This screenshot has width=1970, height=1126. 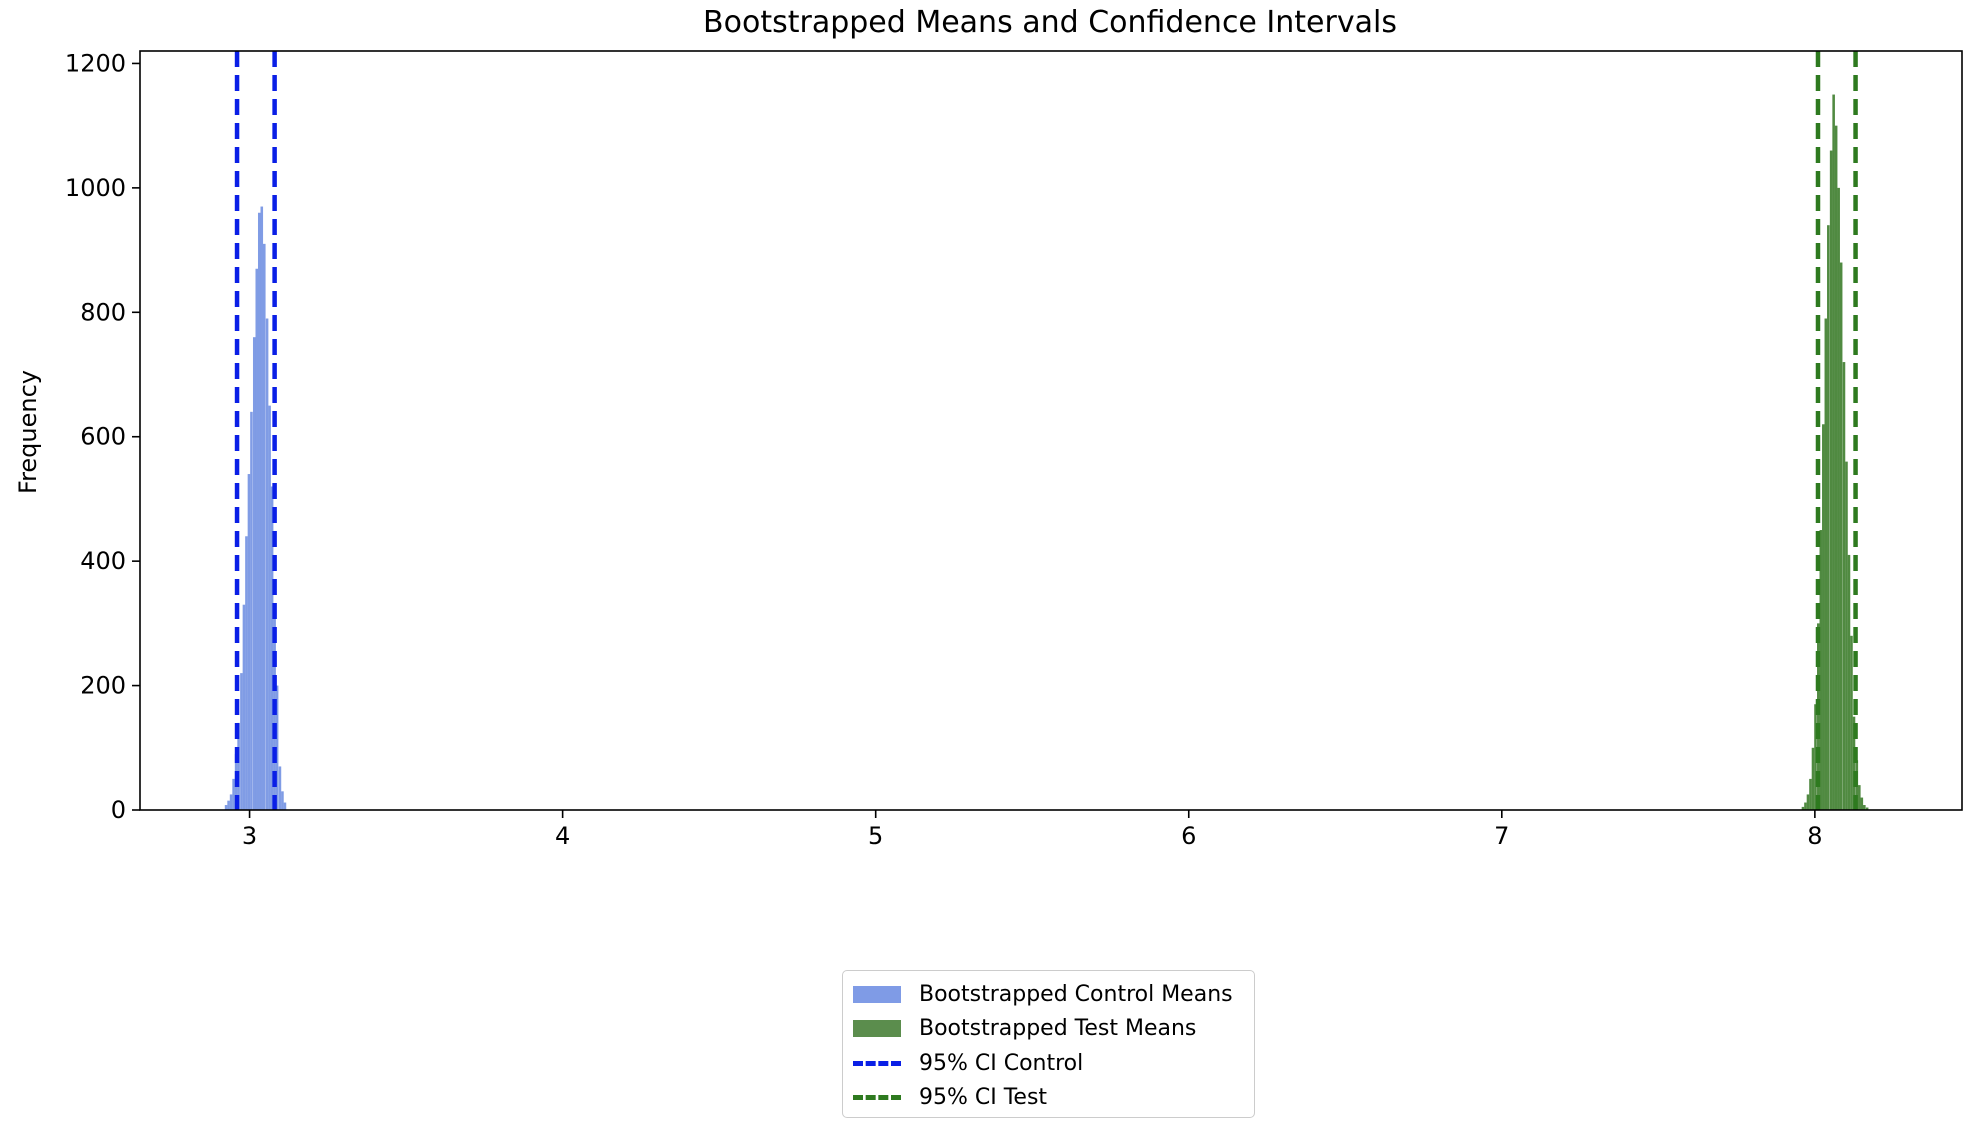 What do you see at coordinates (103, 686) in the screenshot?
I see `y-tick-label: 200` at bounding box center [103, 686].